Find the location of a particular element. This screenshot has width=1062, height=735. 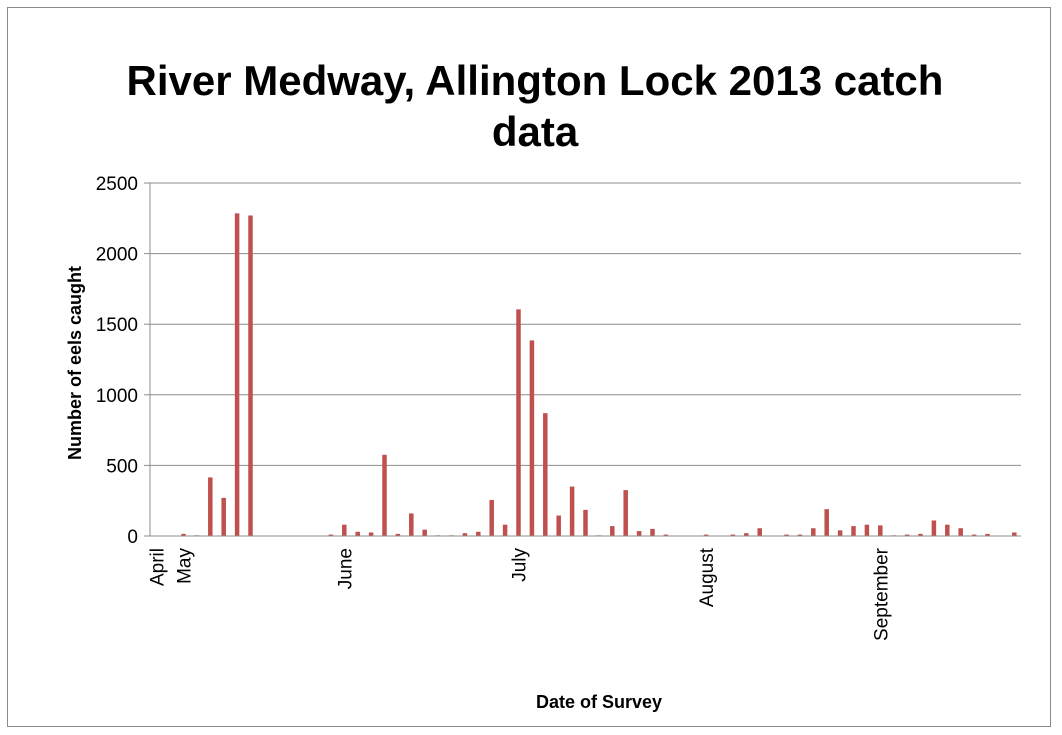

x-axis-label: Date of Survey is located at coordinates (599, 702).